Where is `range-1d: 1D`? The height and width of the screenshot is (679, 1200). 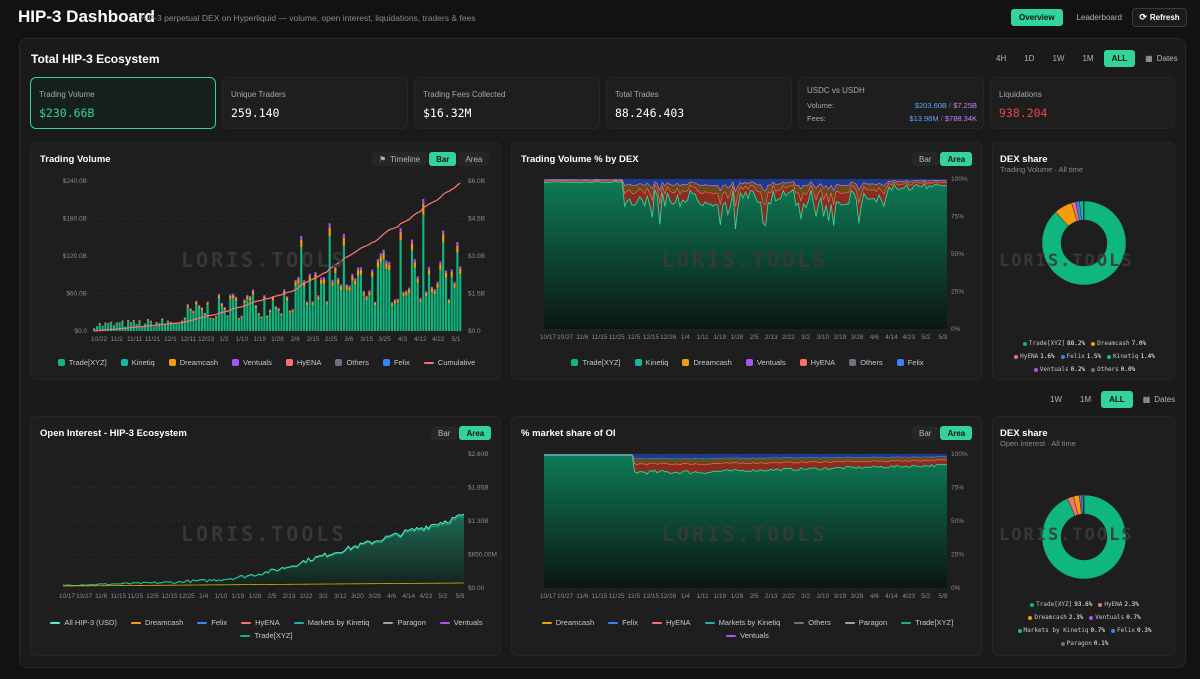 range-1d: 1D is located at coordinates (1029, 58).